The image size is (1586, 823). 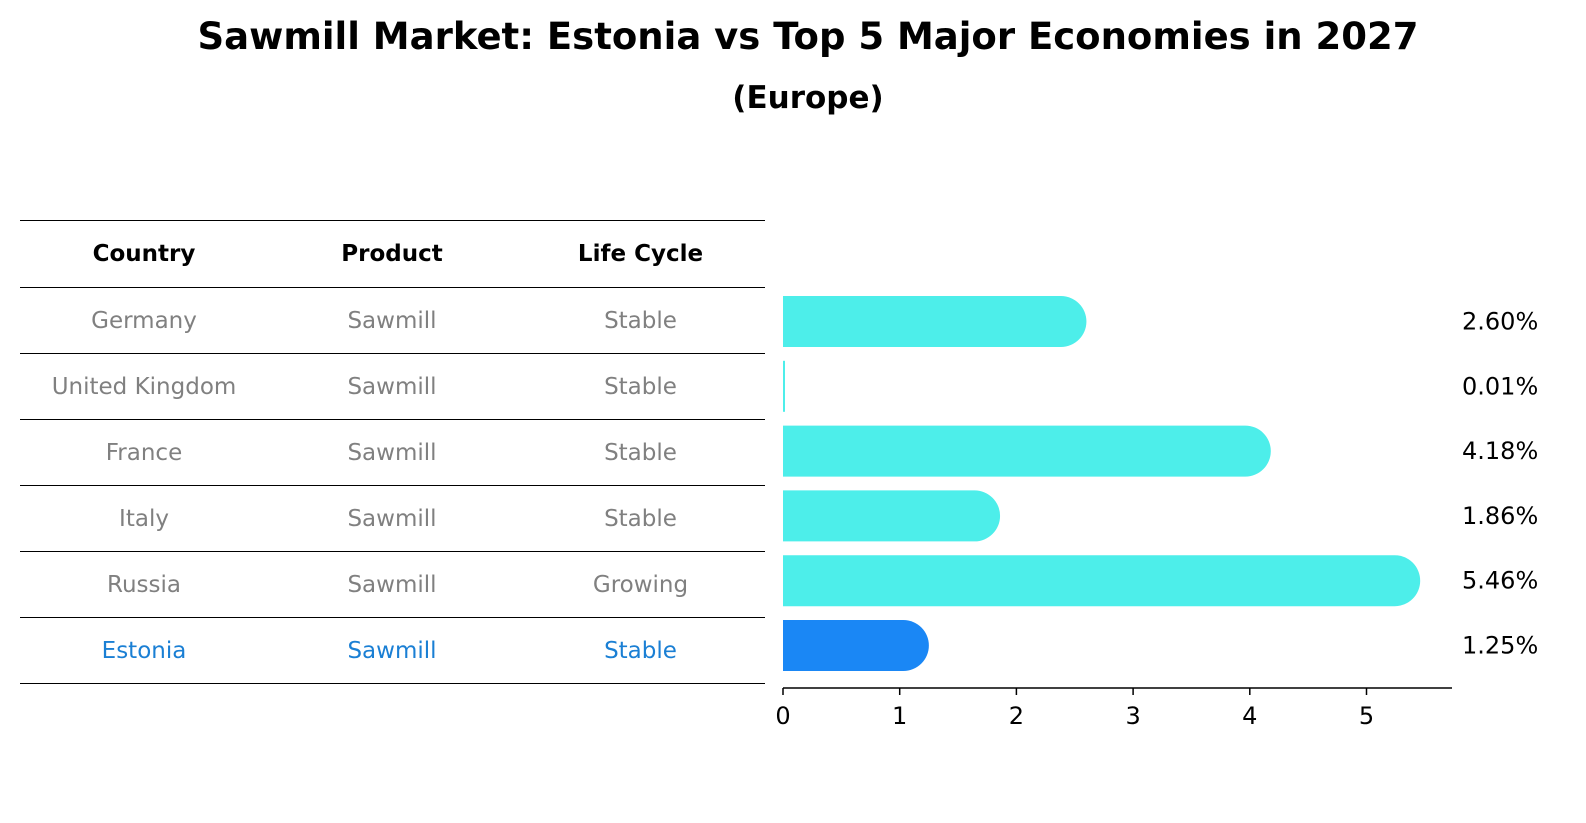 What do you see at coordinates (640, 584) in the screenshot?
I see `cell-life-cycle: Growing` at bounding box center [640, 584].